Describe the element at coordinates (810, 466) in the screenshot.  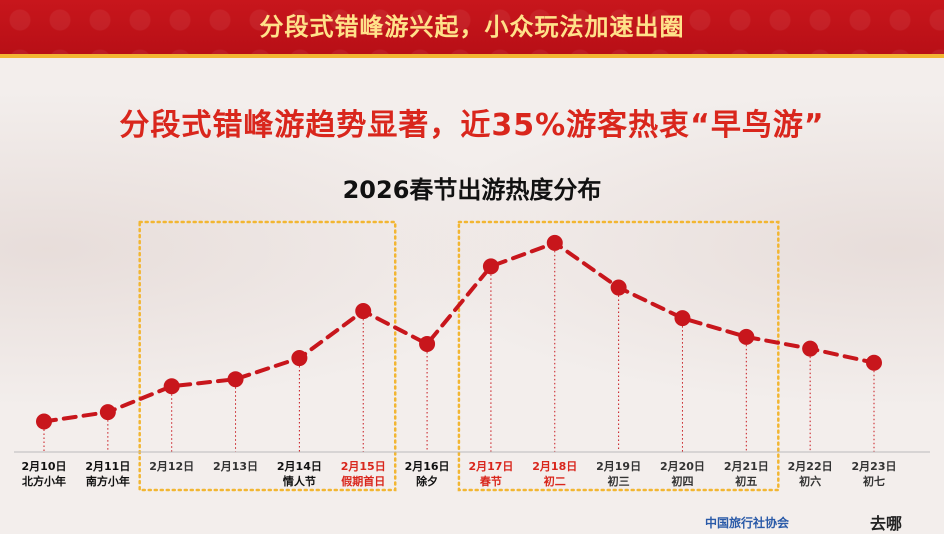
I see `x-tick-date: 2月22日` at that location.